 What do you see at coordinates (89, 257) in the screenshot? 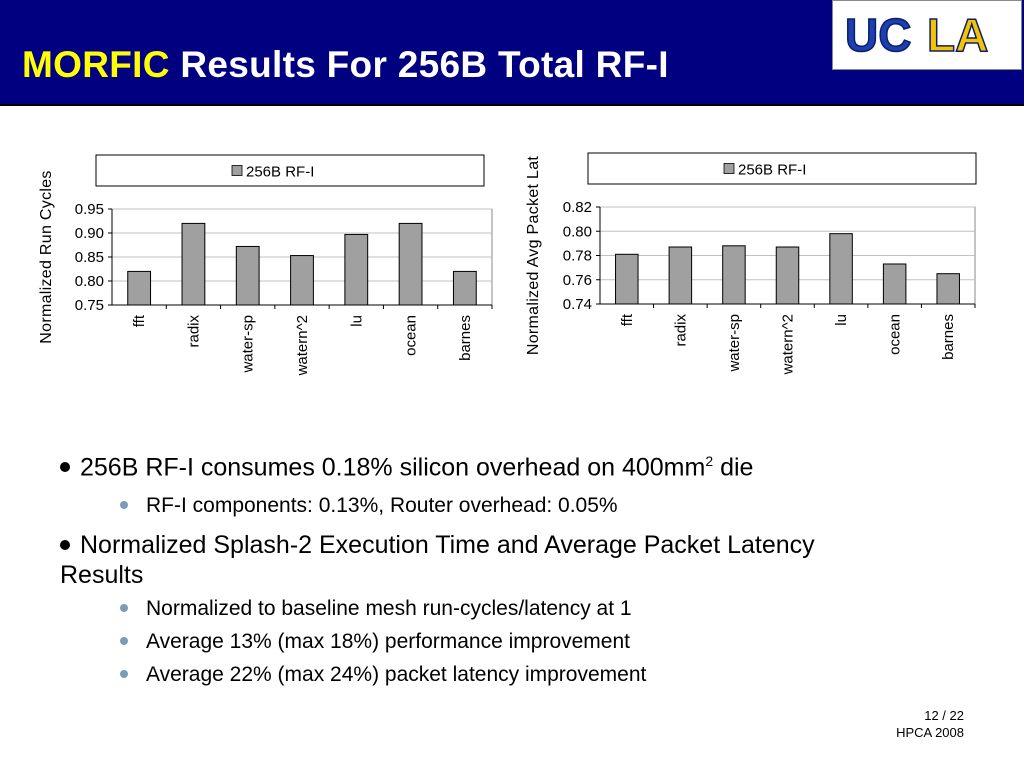
I see `y-tick-label: 0.85` at bounding box center [89, 257].